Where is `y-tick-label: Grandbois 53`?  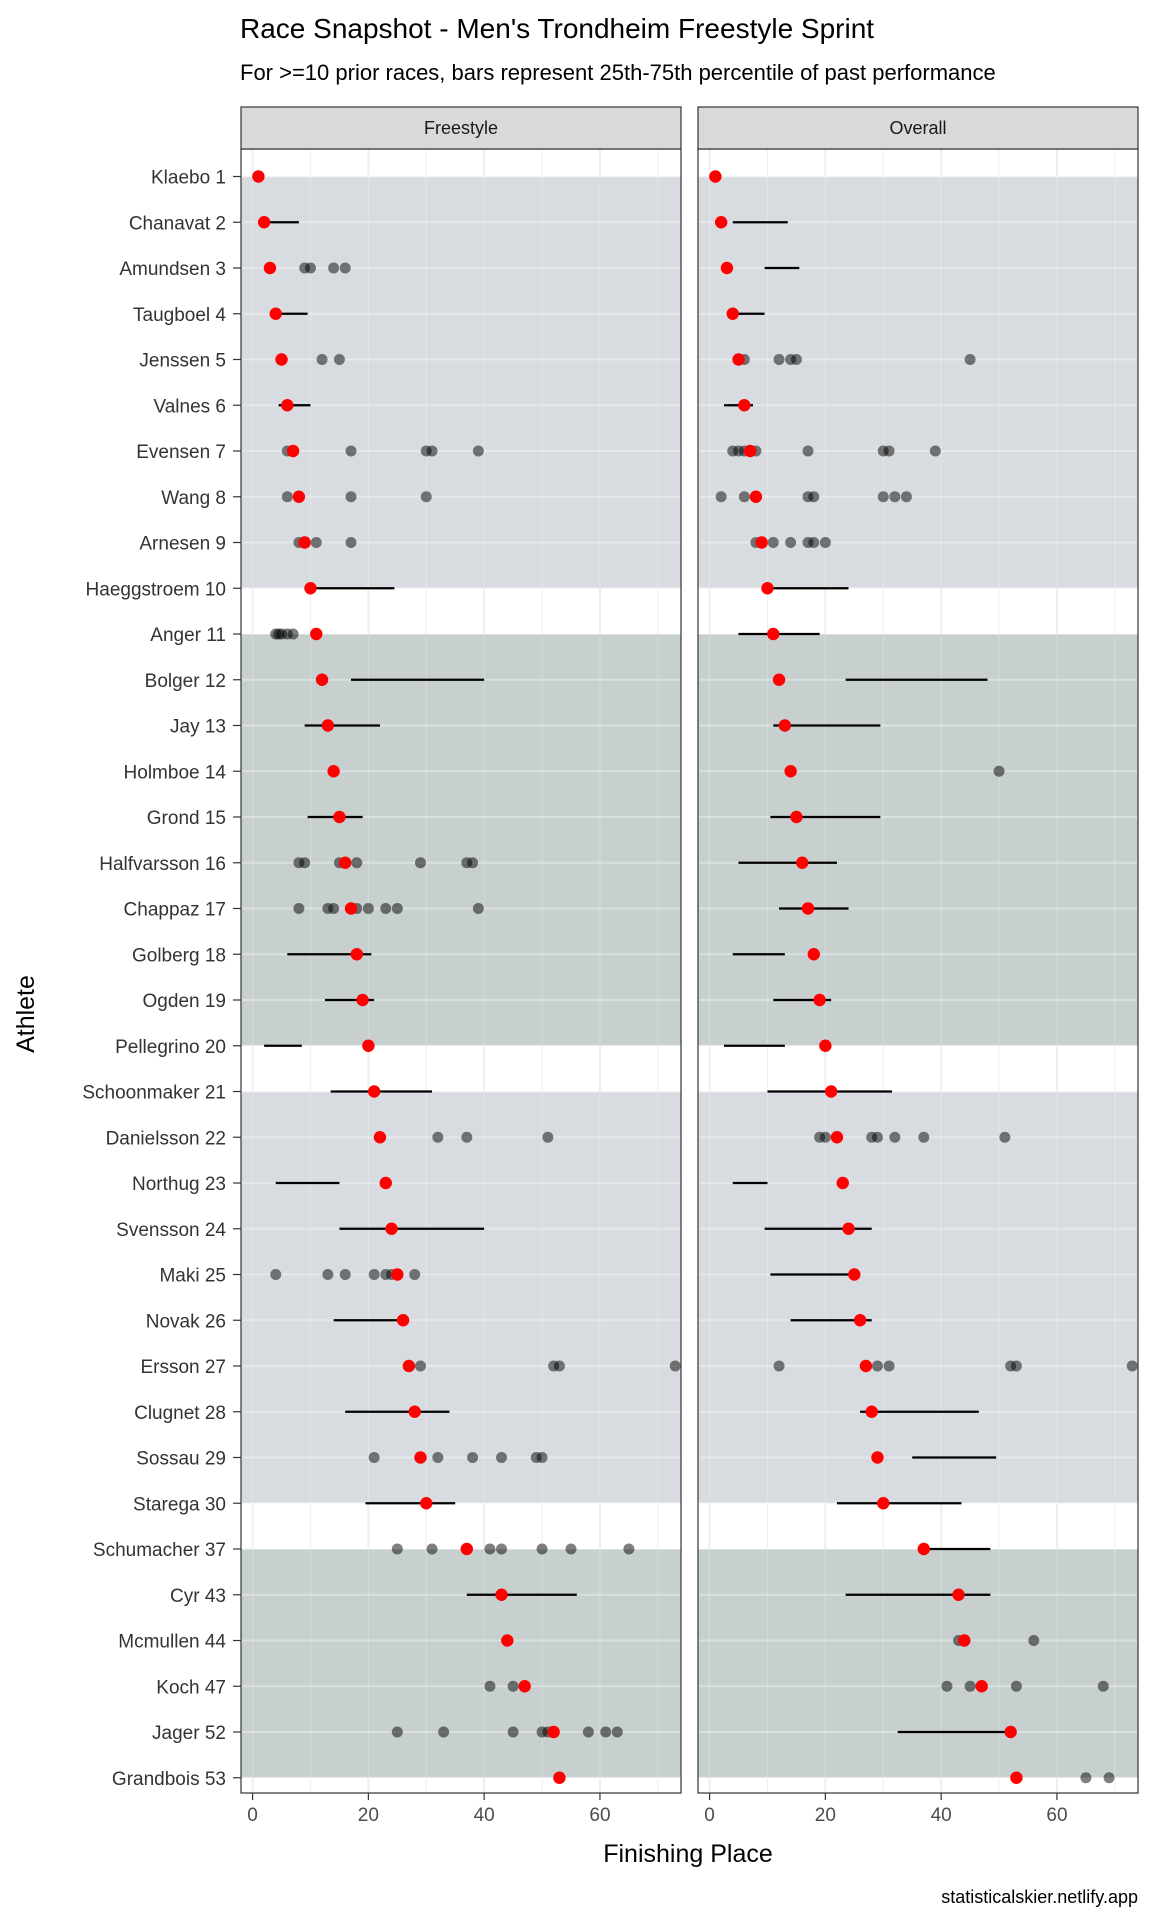 y-tick-label: Grandbois 53 is located at coordinates (169, 1779).